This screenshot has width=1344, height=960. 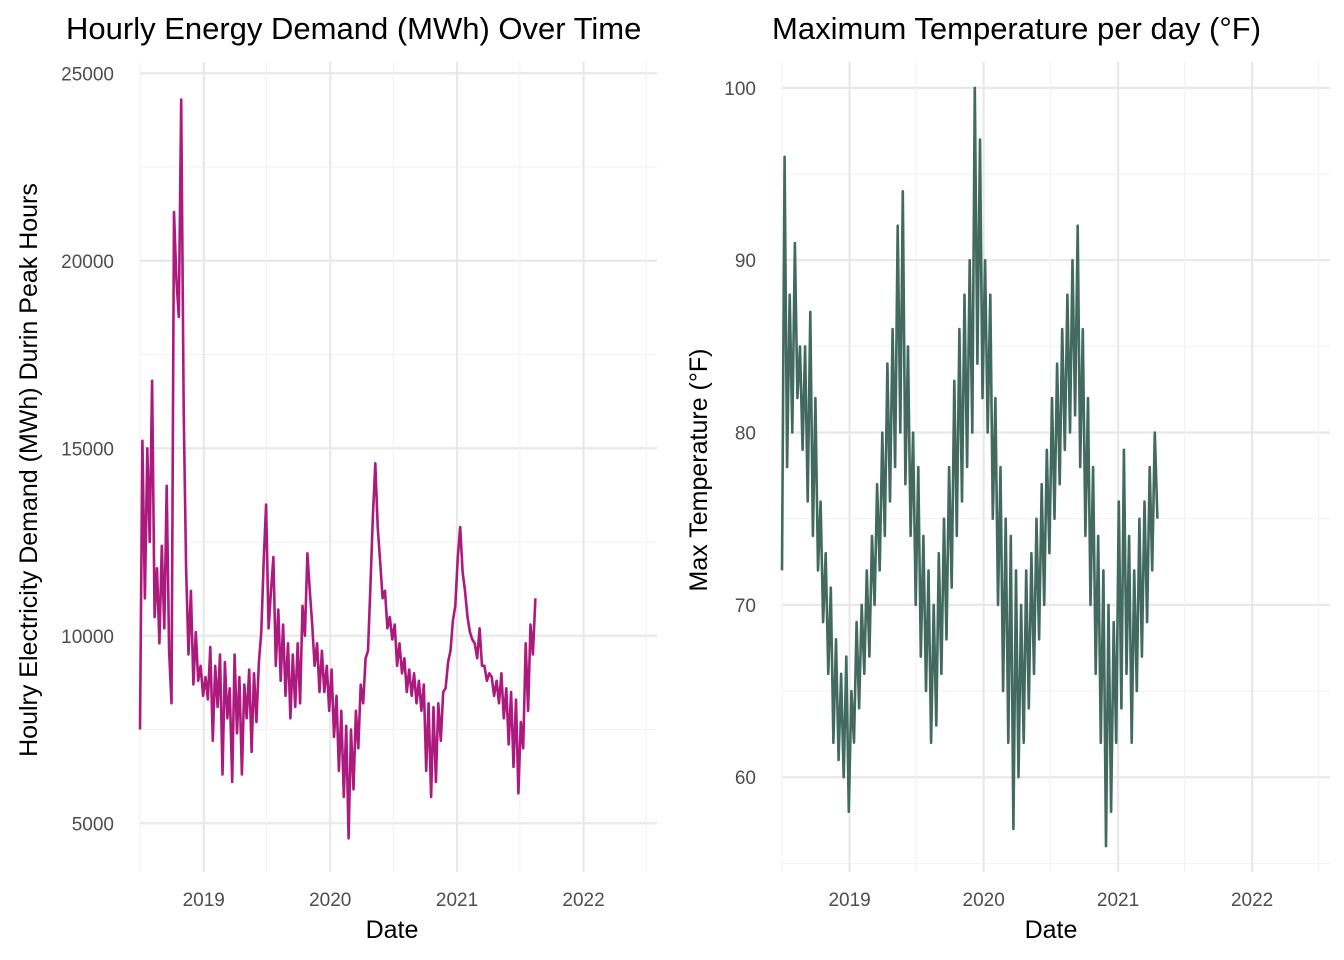 I want to click on y-tick-label: 15000, so click(x=87, y=449).